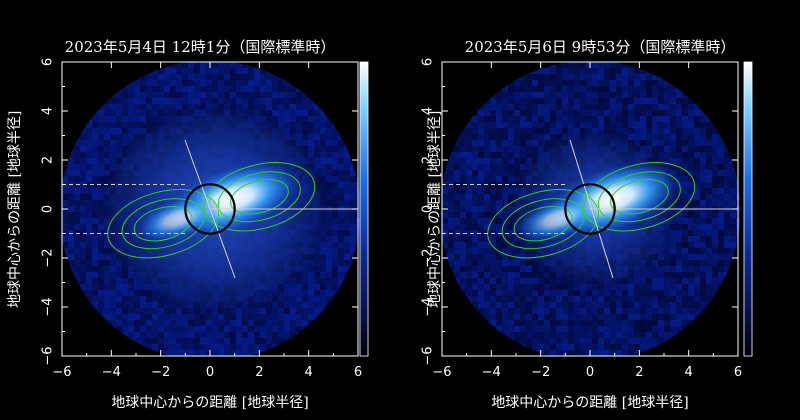  What do you see at coordinates (200, 47) in the screenshot?
I see `panel-title-left: 2023年5月4日 12時1分（国際標準時）` at bounding box center [200, 47].